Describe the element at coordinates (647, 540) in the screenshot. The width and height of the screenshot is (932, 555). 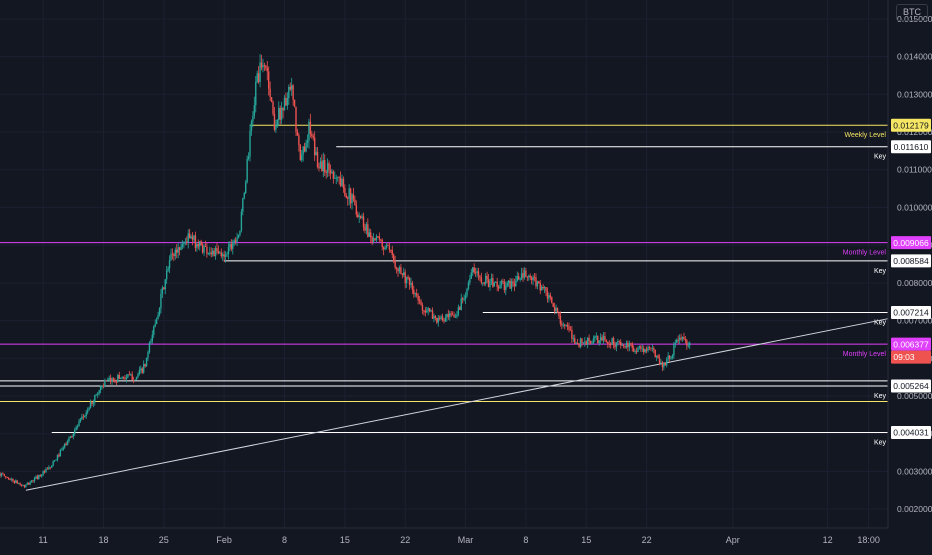
I see `x-tick-label: 22` at that location.